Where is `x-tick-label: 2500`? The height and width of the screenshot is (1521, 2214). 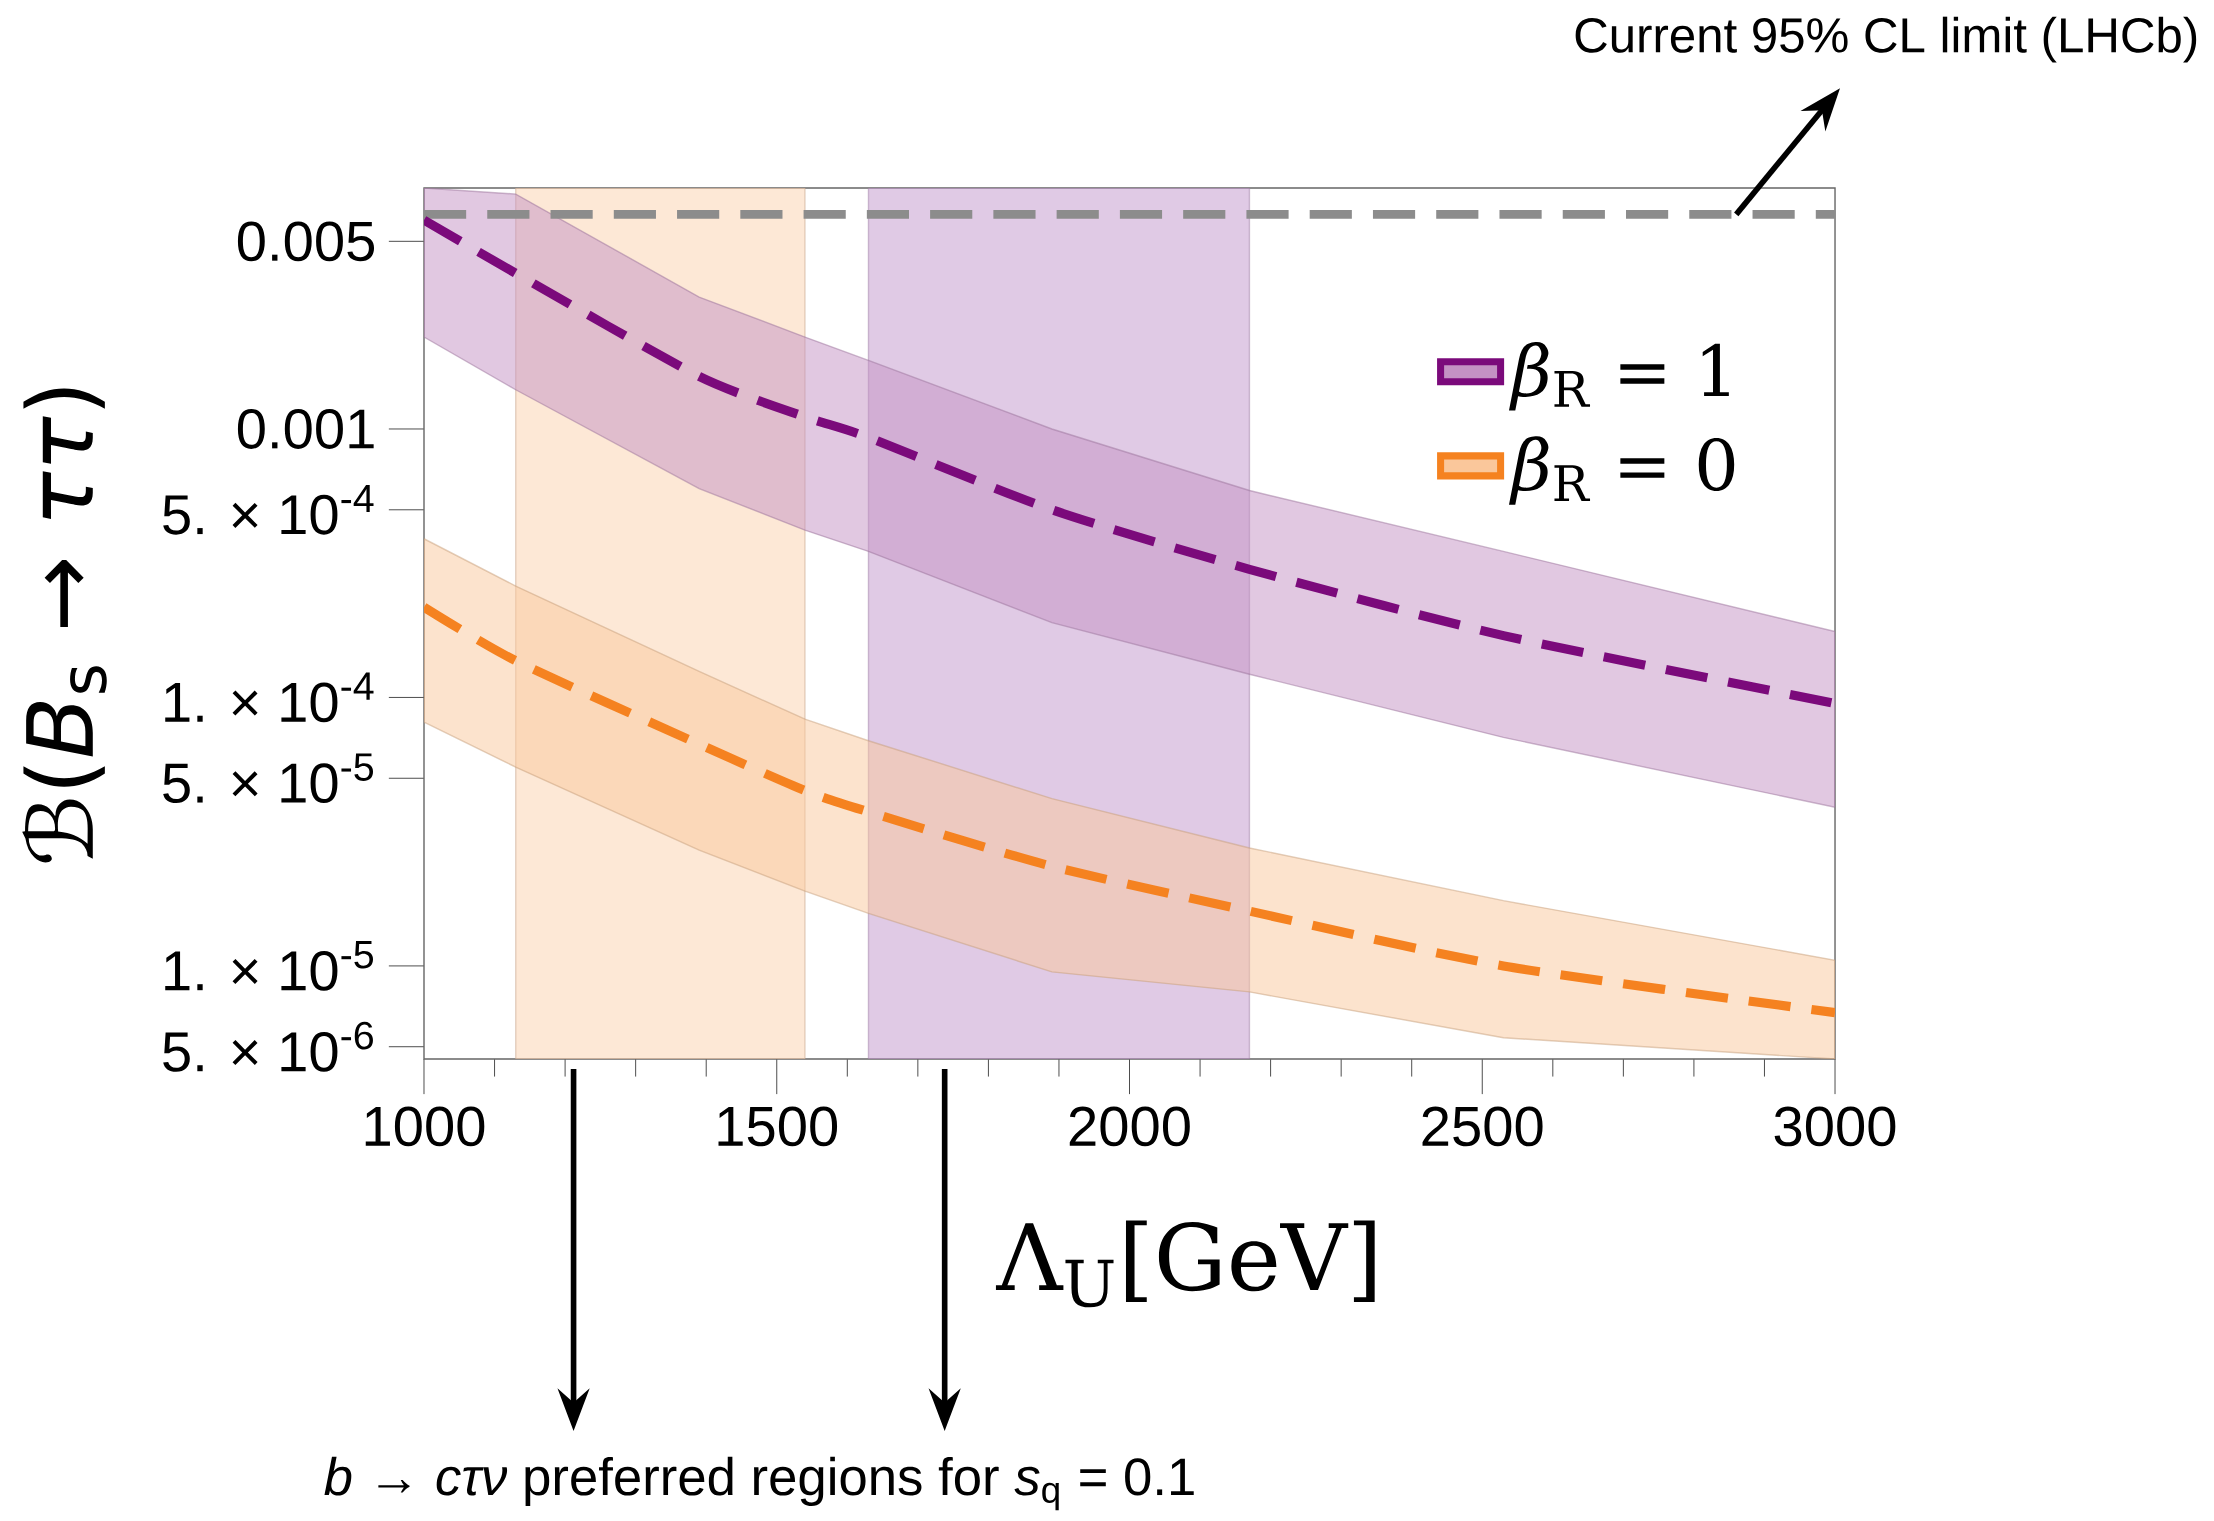 x-tick-label: 2500 is located at coordinates (1482, 1126).